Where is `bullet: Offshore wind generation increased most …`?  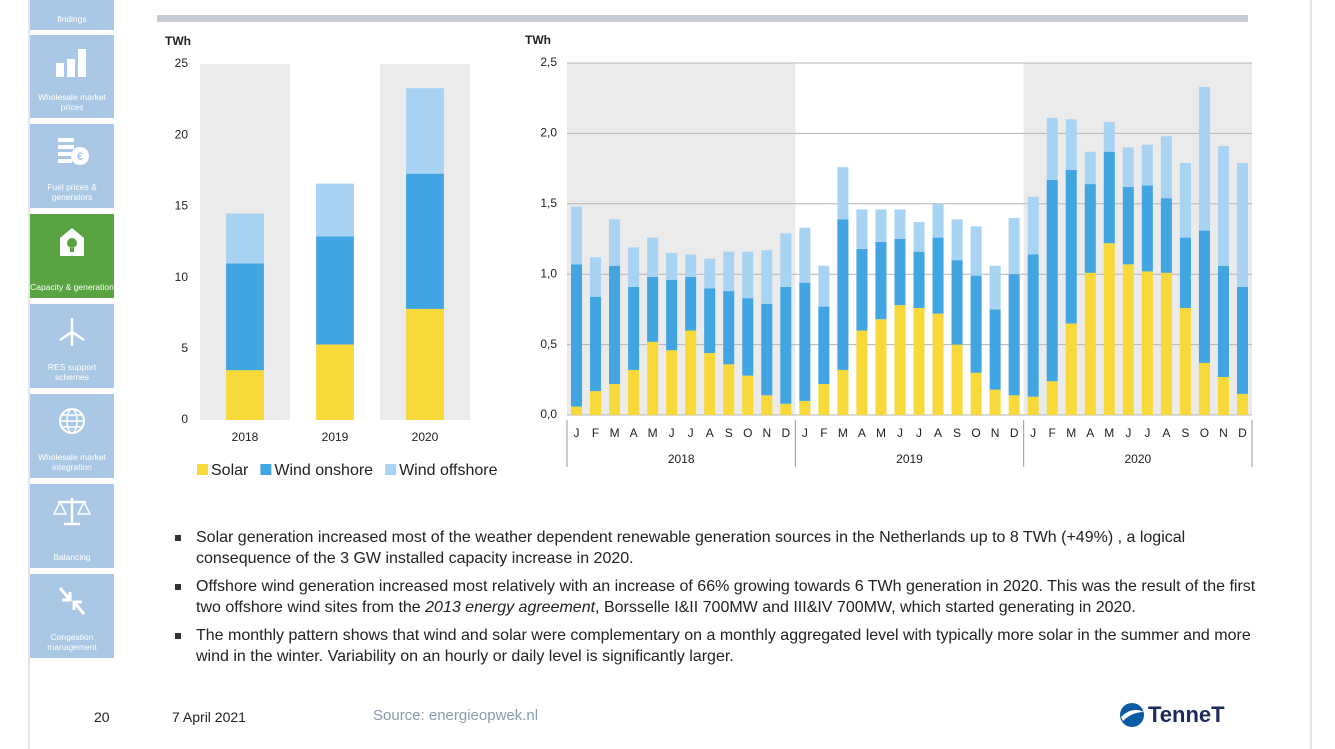
bullet: Offshore wind generation increased most … is located at coordinates (717, 597).